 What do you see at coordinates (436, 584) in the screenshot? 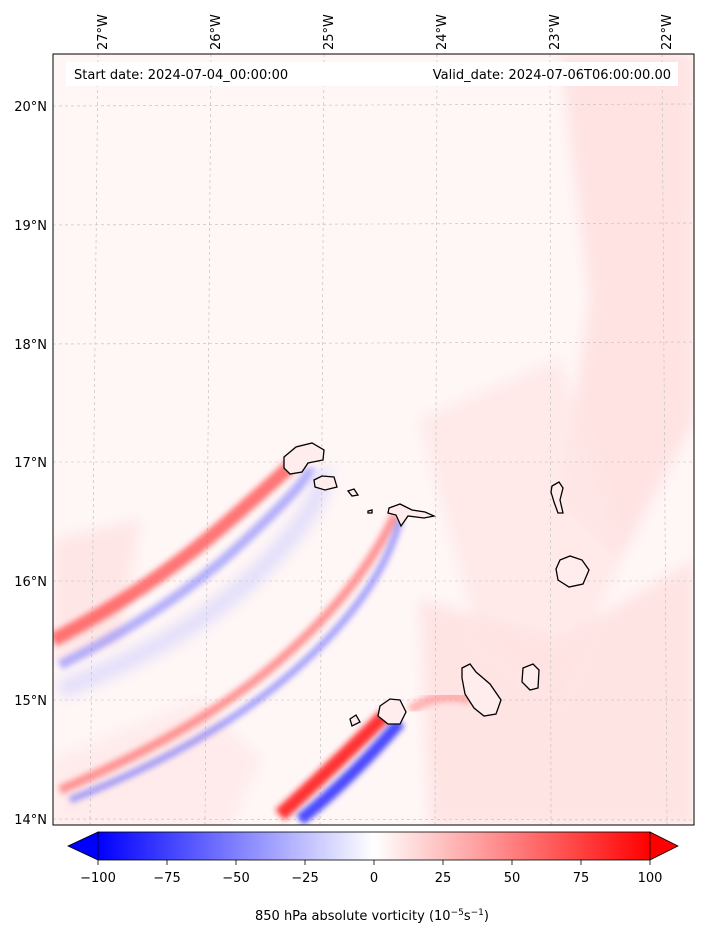
I see `coastlines` at bounding box center [436, 584].